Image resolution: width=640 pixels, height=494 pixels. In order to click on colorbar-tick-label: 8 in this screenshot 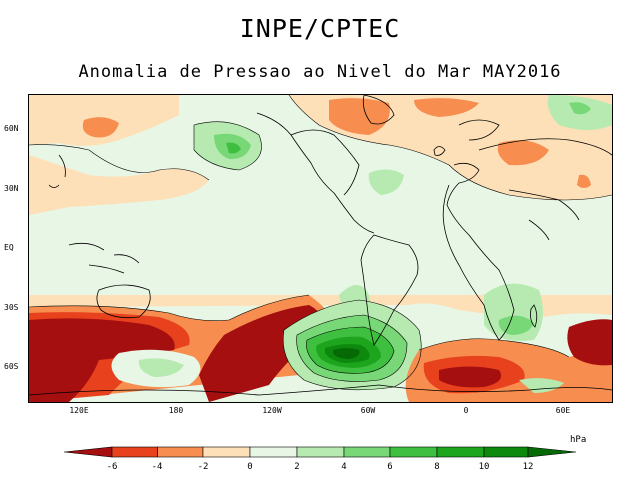, I will do `click(437, 467)`.